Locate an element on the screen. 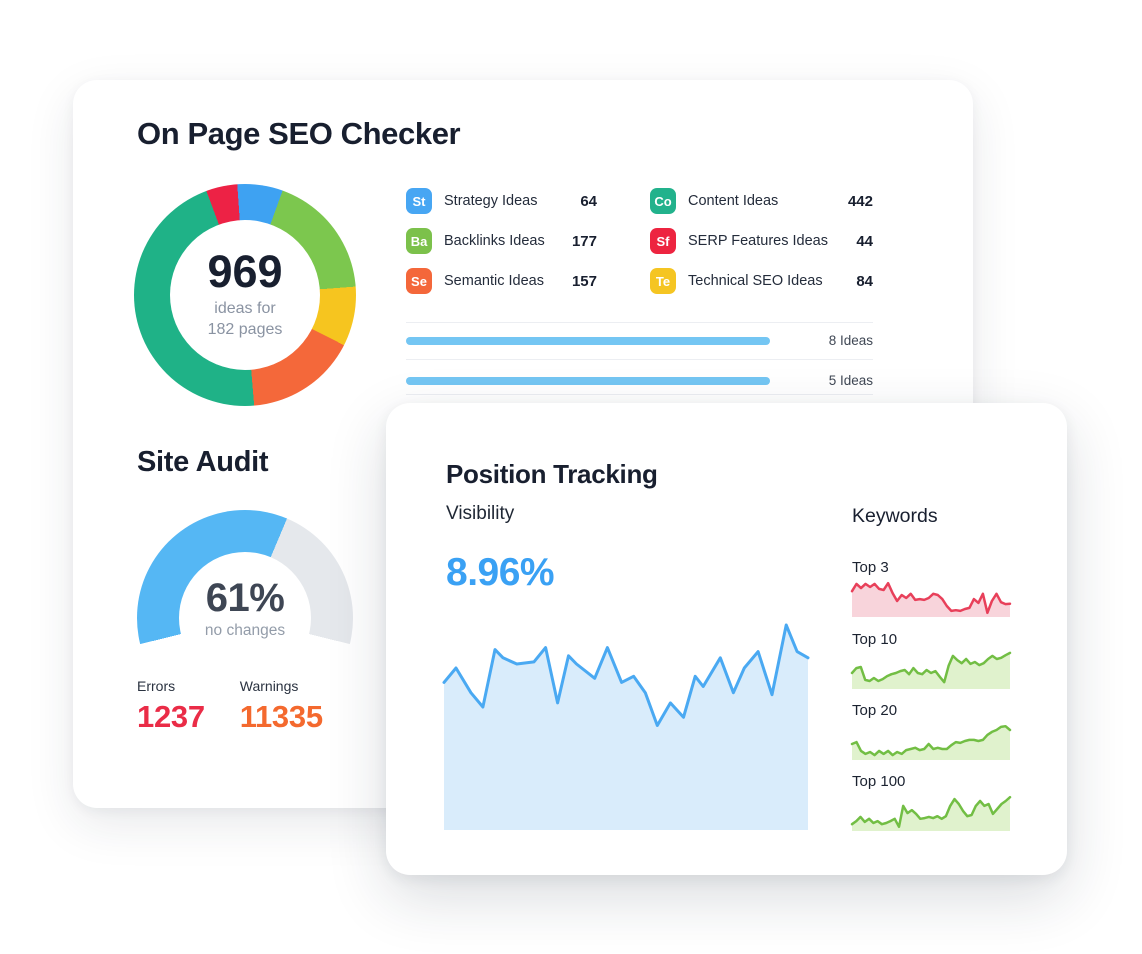  legend-row-backlinks: Ba Backlinks Ideas 177 is located at coordinates (501, 241).